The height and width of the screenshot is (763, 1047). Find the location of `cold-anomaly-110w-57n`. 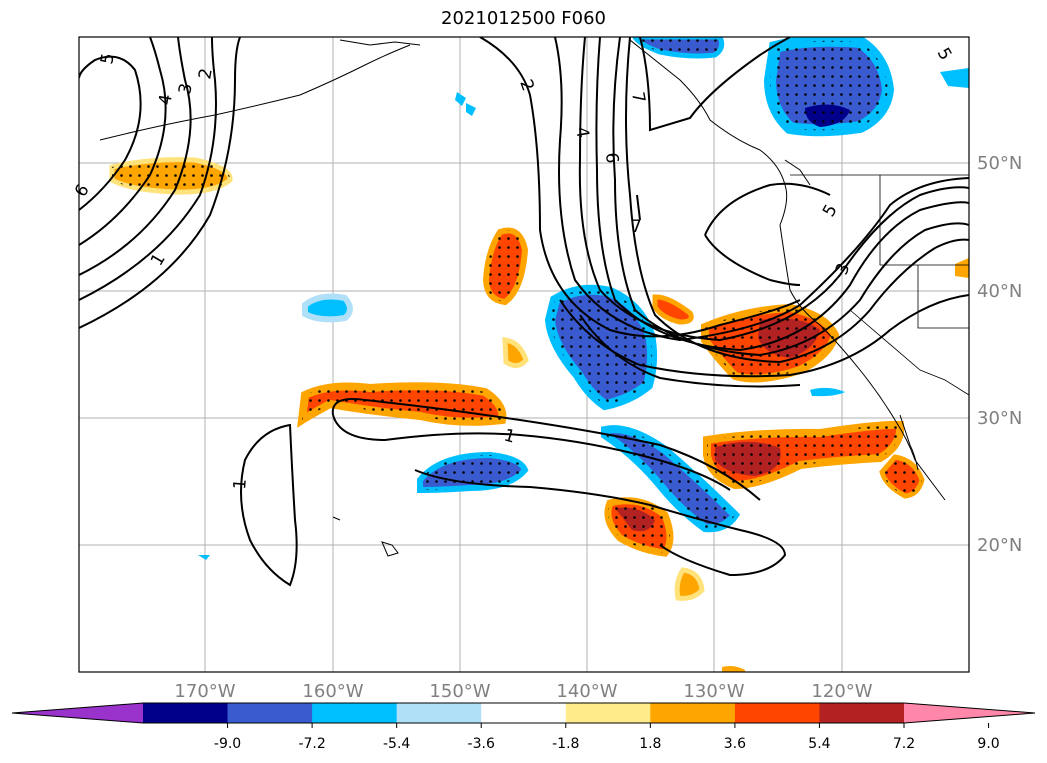

cold-anomaly-110w-57n is located at coordinates (954, 78).